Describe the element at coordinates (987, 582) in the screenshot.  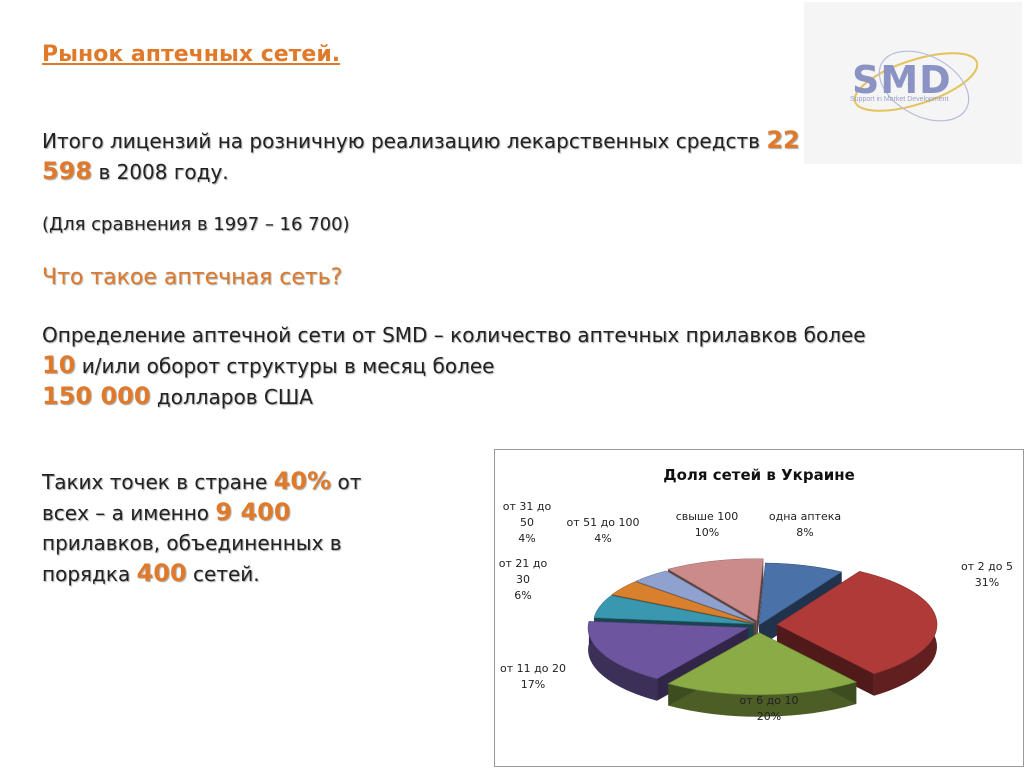
I see `pie-label-line: 31%` at that location.